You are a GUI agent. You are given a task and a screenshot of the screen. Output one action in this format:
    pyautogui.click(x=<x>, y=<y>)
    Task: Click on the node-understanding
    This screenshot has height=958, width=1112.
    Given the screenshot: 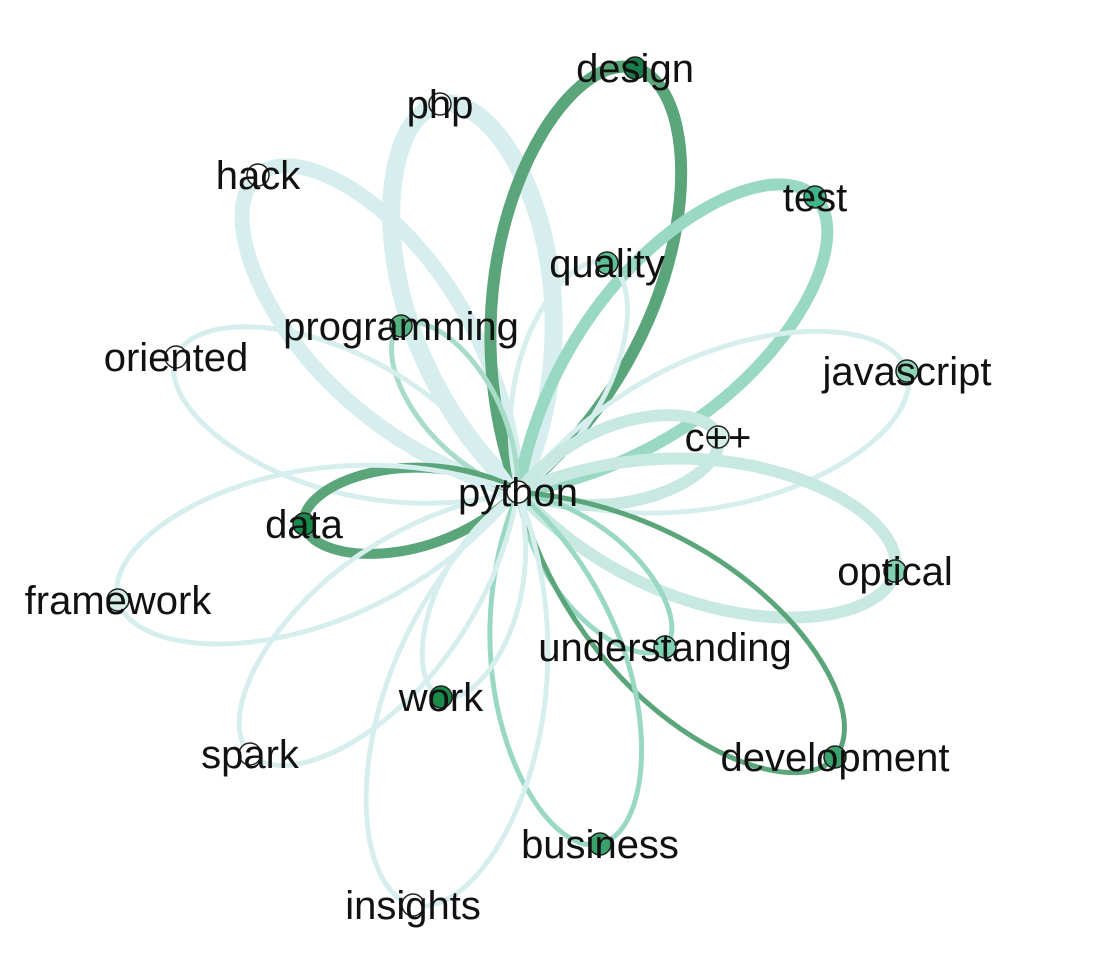 What is the action you would take?
    pyautogui.click(x=665, y=647)
    